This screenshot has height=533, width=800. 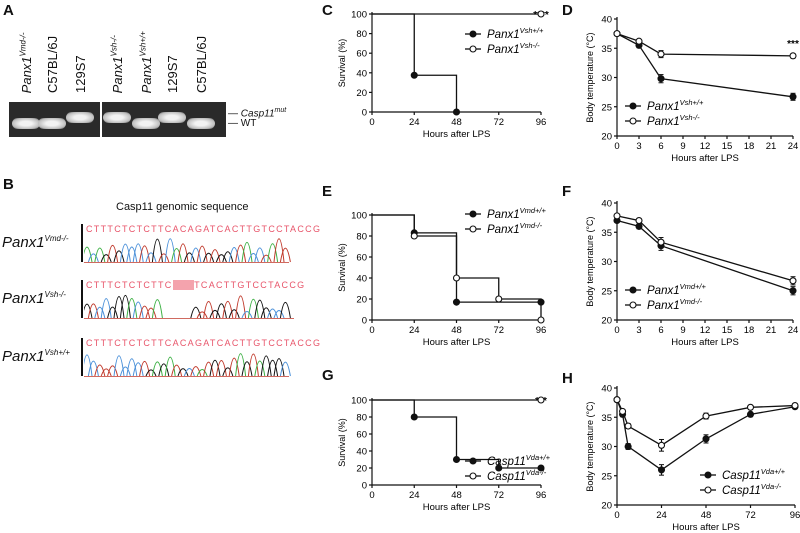 I want to click on sequence-text: CTTTCTCTCTTCACAGATCACTTGTCCTACCG, so click(x=203, y=229).